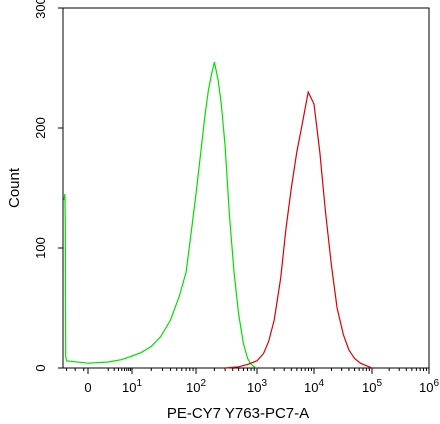 The width and height of the screenshot is (440, 424). I want to click on y-axis-title: Count, so click(14, 187).